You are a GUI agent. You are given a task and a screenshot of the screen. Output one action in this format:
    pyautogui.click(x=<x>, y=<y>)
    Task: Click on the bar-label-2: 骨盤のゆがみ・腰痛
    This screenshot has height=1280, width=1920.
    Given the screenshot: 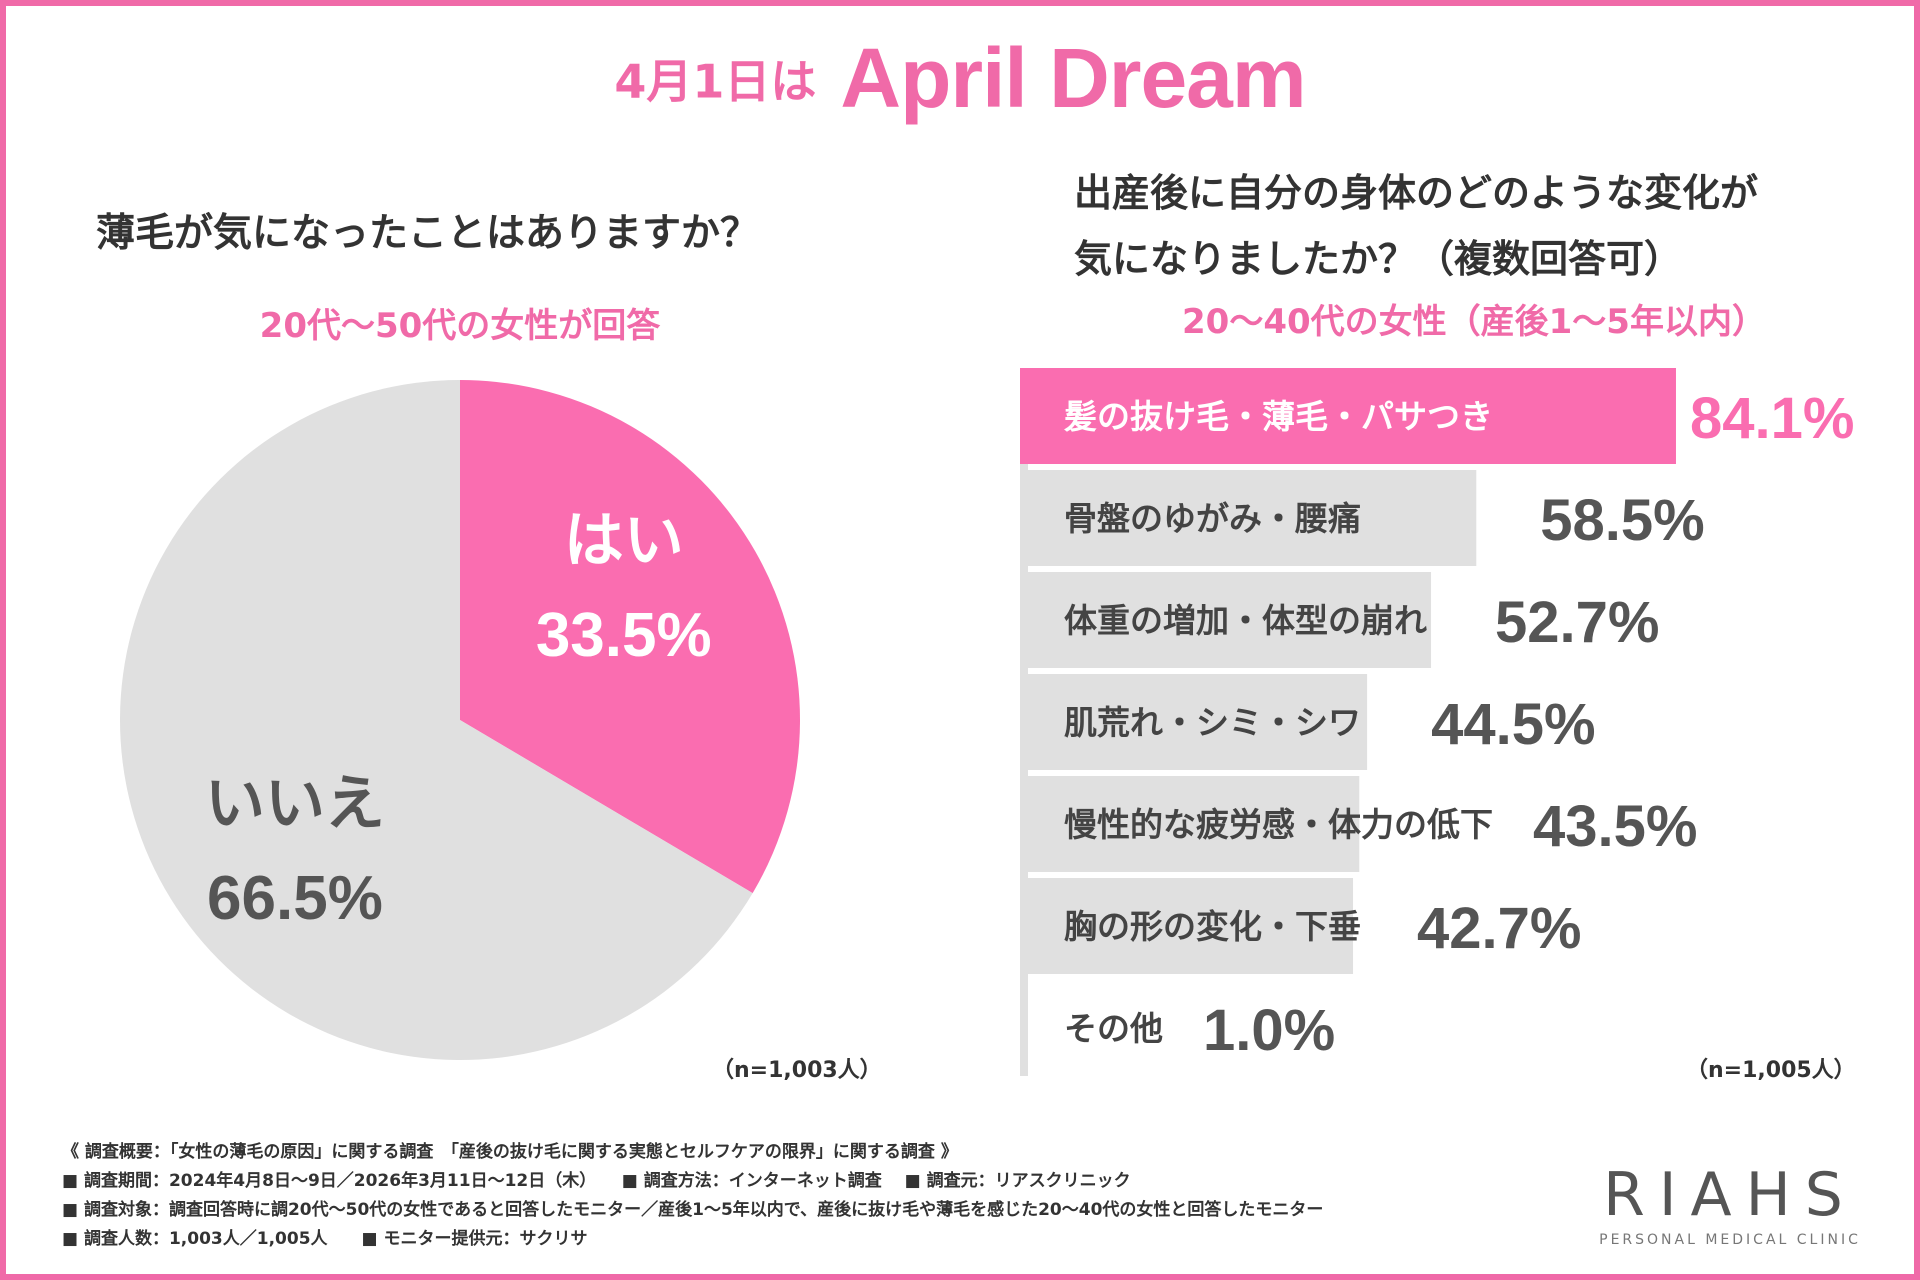 What is the action you would take?
    pyautogui.click(x=1212, y=518)
    